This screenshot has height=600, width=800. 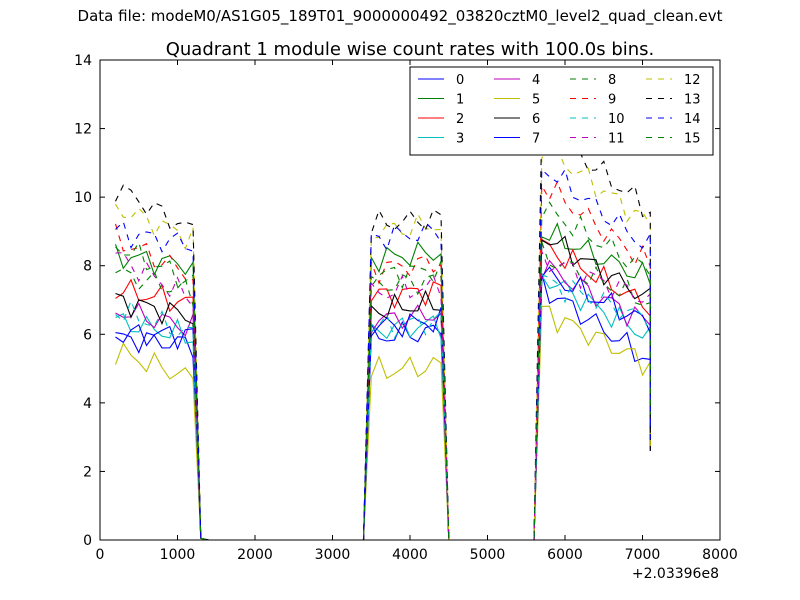 I want to click on y-tick-label: 2, so click(x=87, y=472).